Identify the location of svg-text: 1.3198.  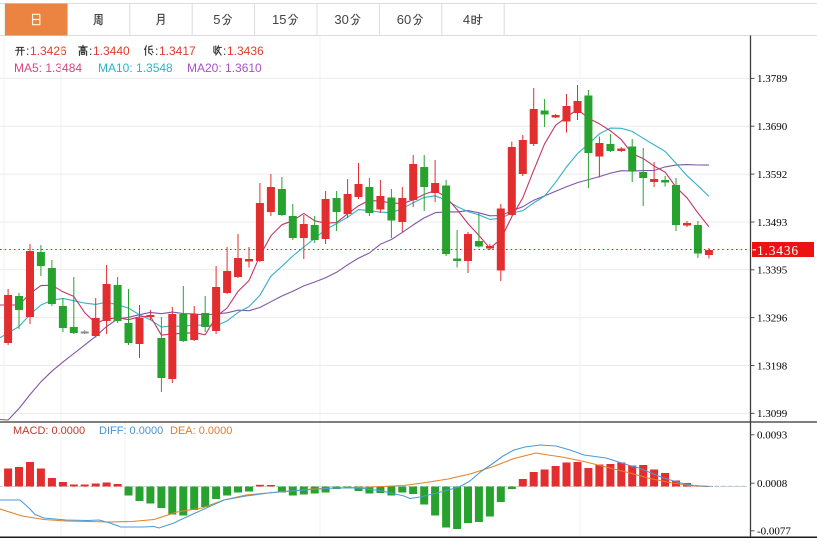
(772, 366).